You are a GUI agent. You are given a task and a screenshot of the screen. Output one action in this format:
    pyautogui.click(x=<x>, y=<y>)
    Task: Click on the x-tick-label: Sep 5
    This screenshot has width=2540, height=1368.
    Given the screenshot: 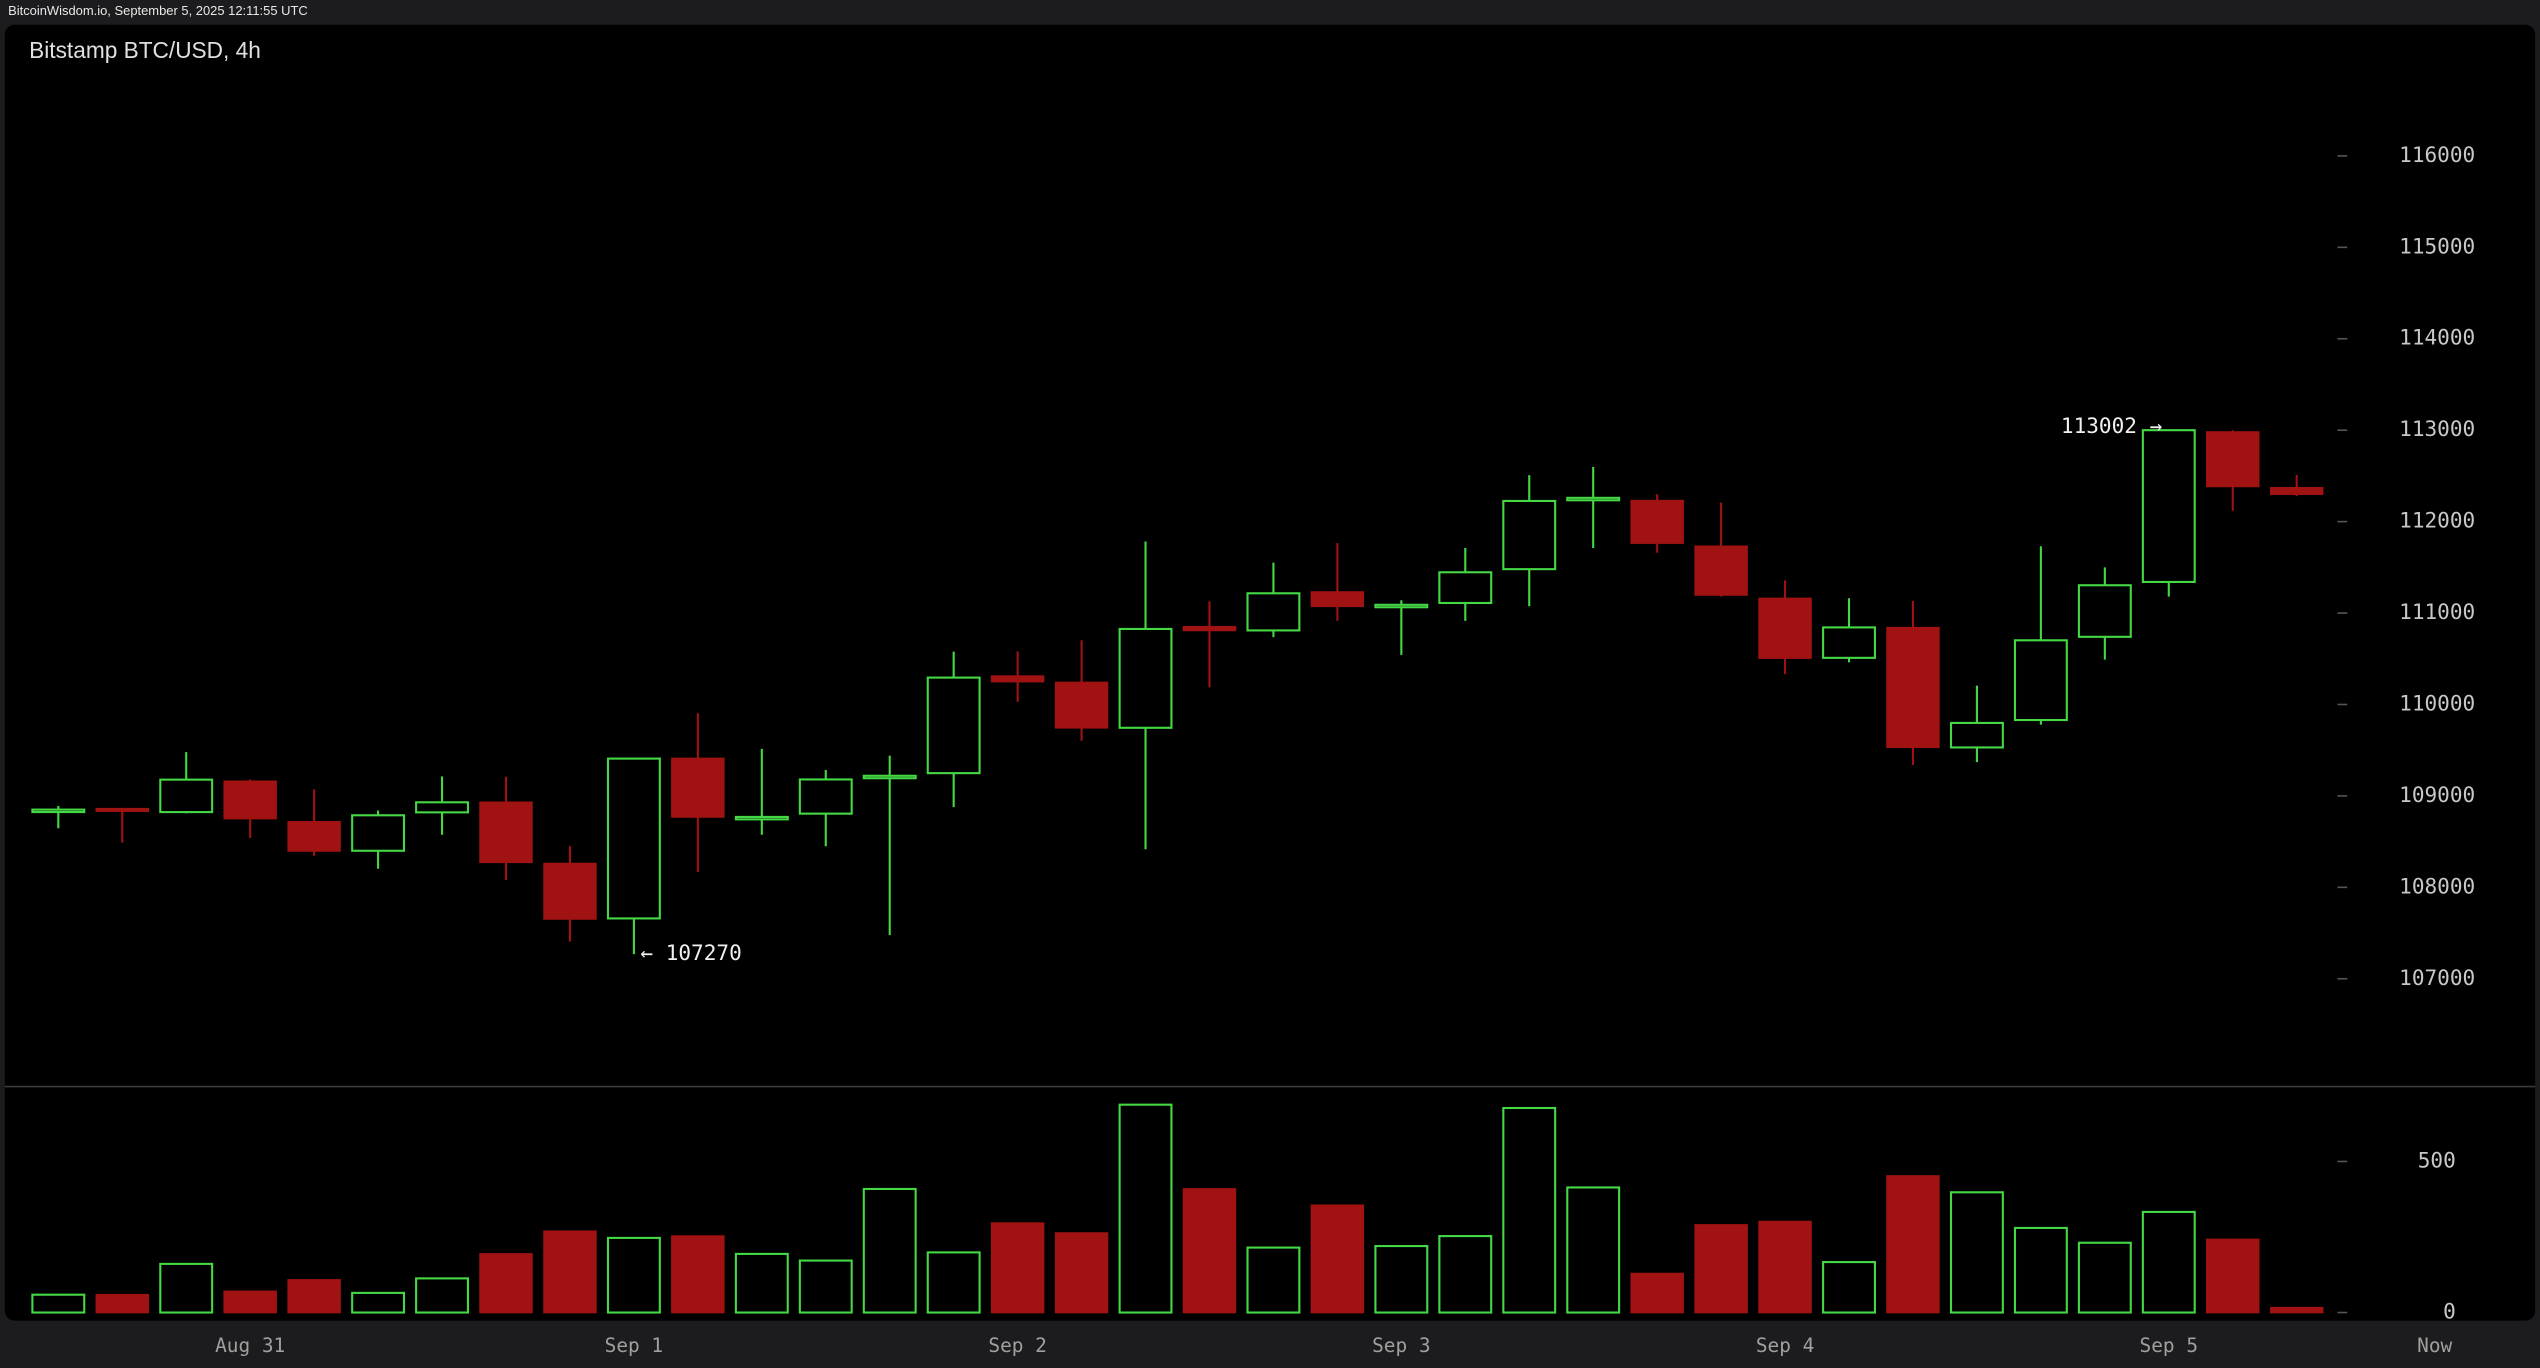 What is the action you would take?
    pyautogui.click(x=2169, y=1345)
    